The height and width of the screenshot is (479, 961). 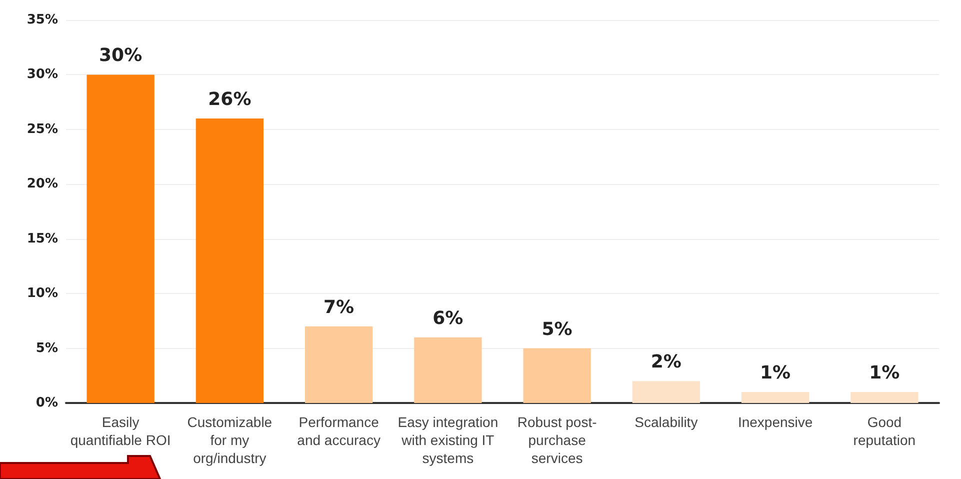 I want to click on x-tick-label: Robust post- purchase services, so click(x=557, y=440).